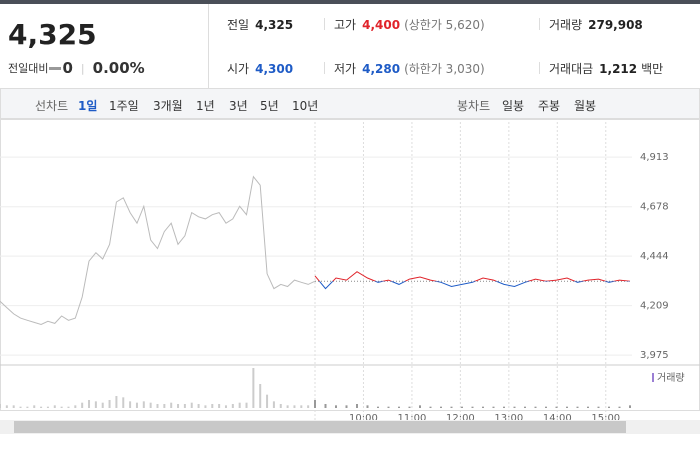 Image resolution: width=700 pixels, height=450 pixels. Describe the element at coordinates (654, 157) in the screenshot. I see `y-tick-label: 4,913` at that location.